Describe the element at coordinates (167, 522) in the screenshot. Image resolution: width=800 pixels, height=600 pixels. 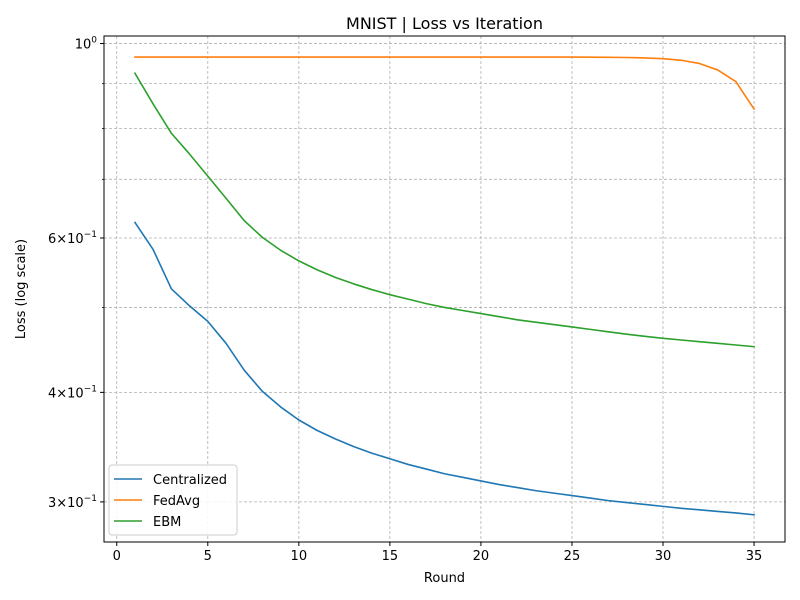
I see `legend-label: EBM` at that location.